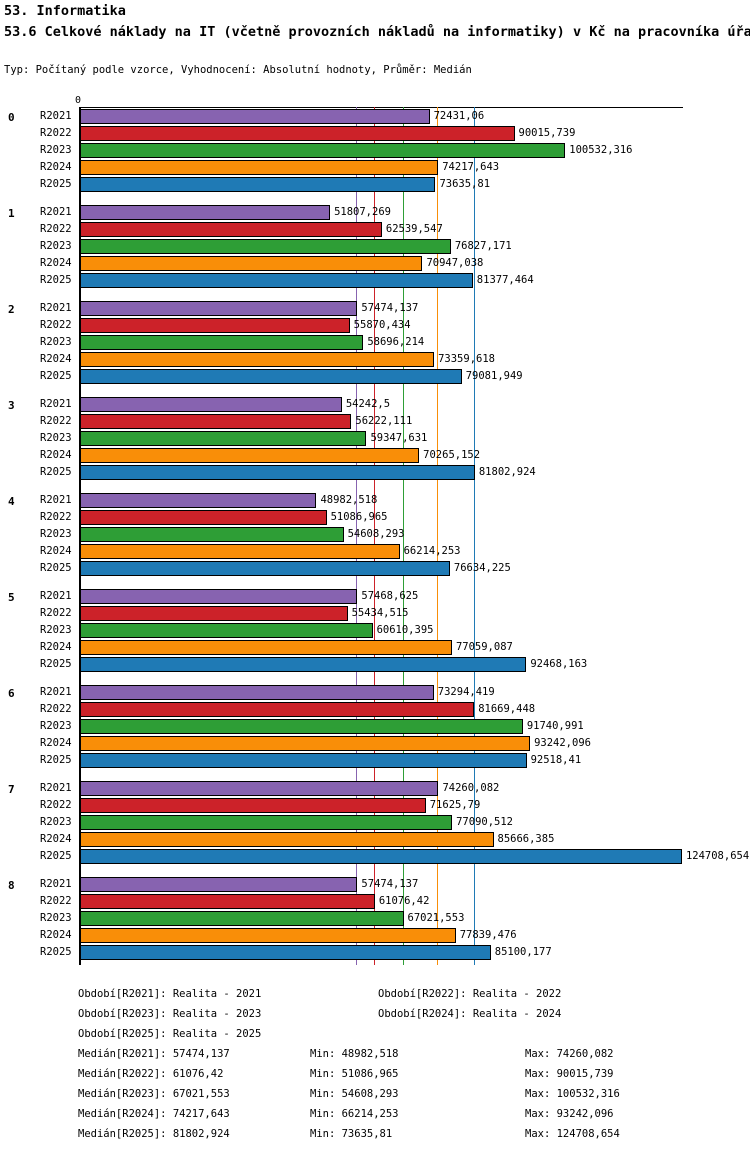 The width and height of the screenshot is (750, 1158). What do you see at coordinates (523, 952) in the screenshot?
I see `bar-value-label: 85100,177` at bounding box center [523, 952].